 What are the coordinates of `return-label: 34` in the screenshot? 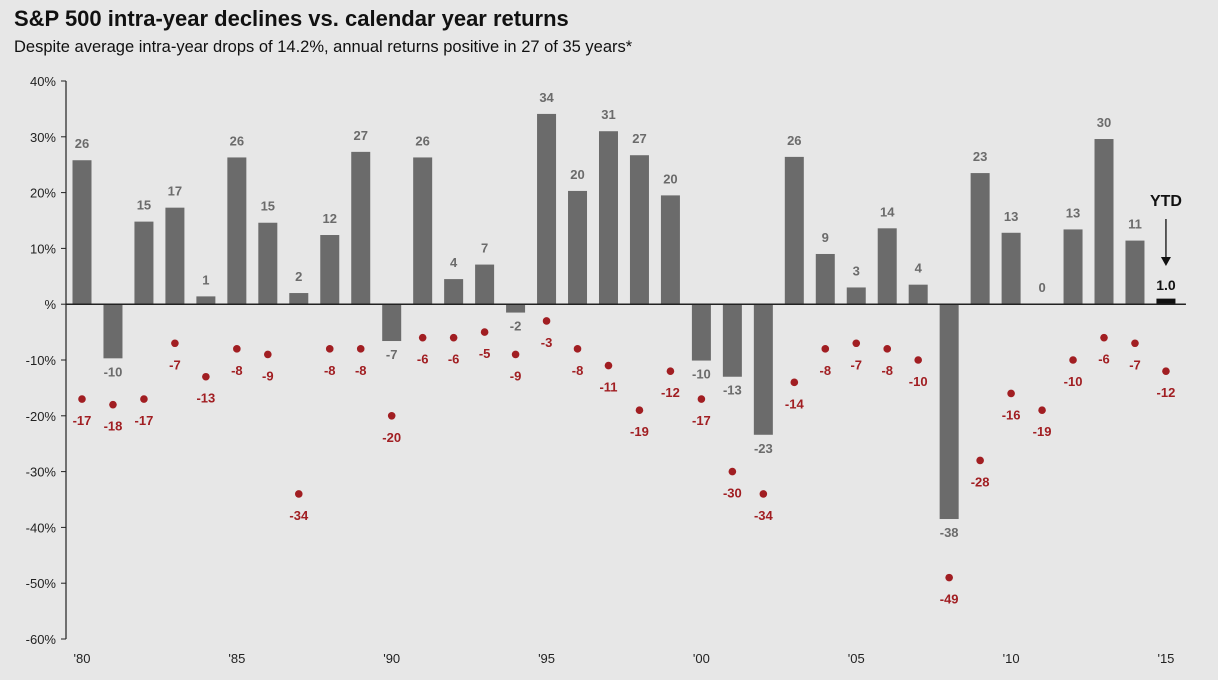 It's located at (546, 97).